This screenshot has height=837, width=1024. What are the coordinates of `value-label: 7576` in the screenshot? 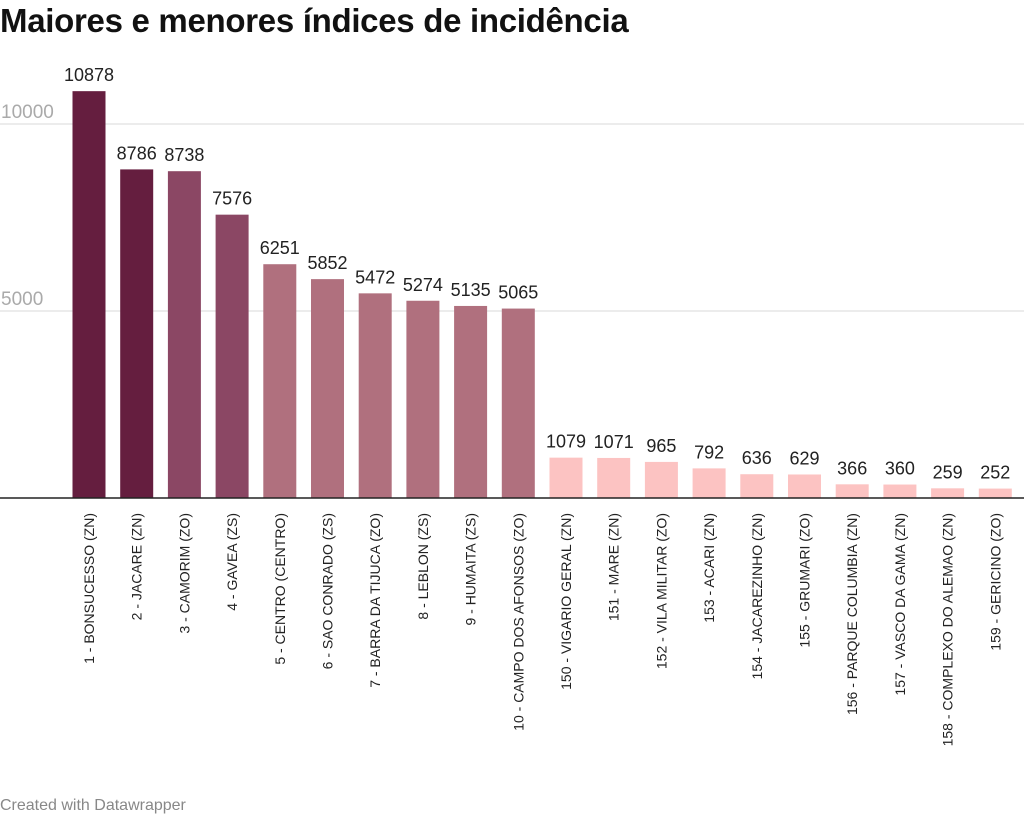 It's located at (232, 199).